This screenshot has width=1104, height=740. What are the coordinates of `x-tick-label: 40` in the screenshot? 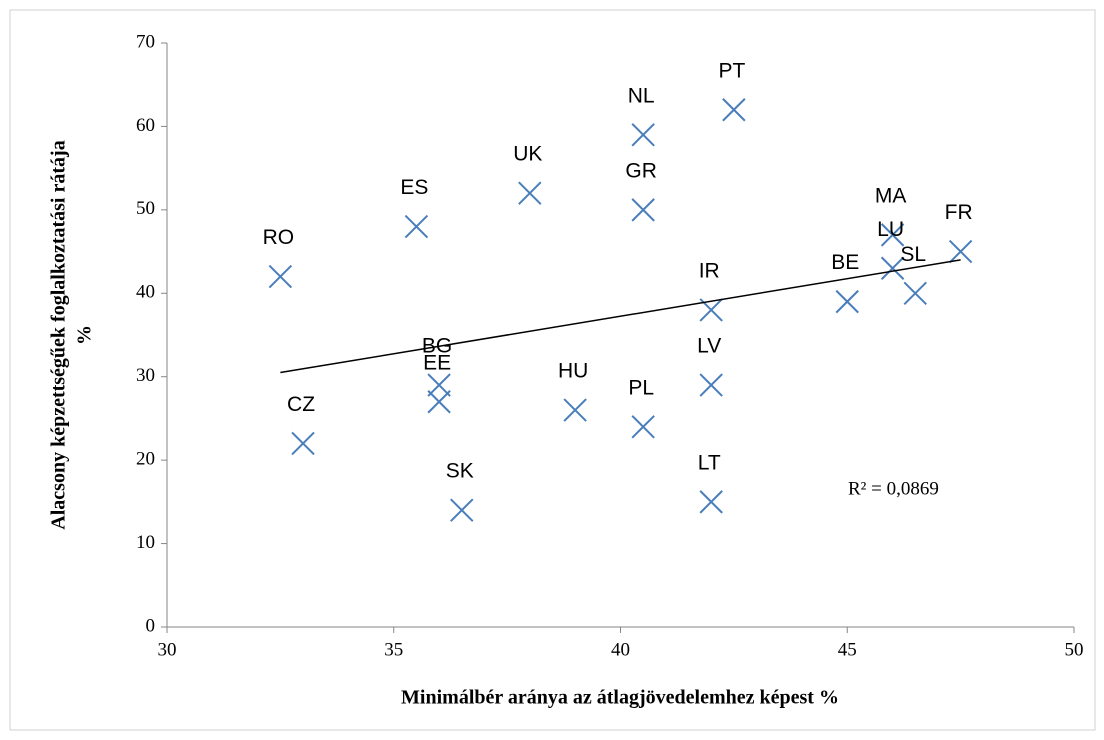 It's located at (620, 649).